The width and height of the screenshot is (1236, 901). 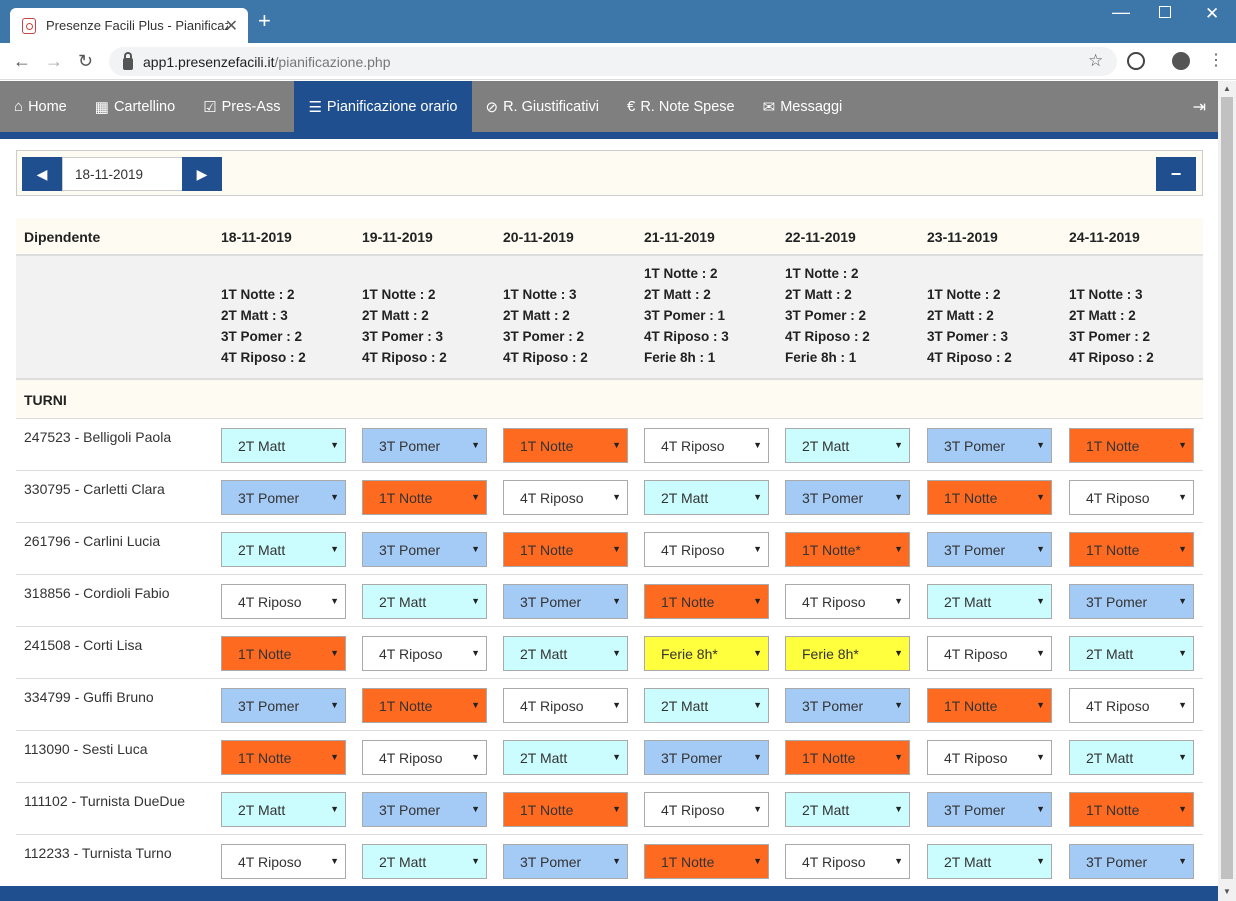 I want to click on nav-item-giustificativi: ⊘ R. Giustificativi, so click(x=542, y=106).